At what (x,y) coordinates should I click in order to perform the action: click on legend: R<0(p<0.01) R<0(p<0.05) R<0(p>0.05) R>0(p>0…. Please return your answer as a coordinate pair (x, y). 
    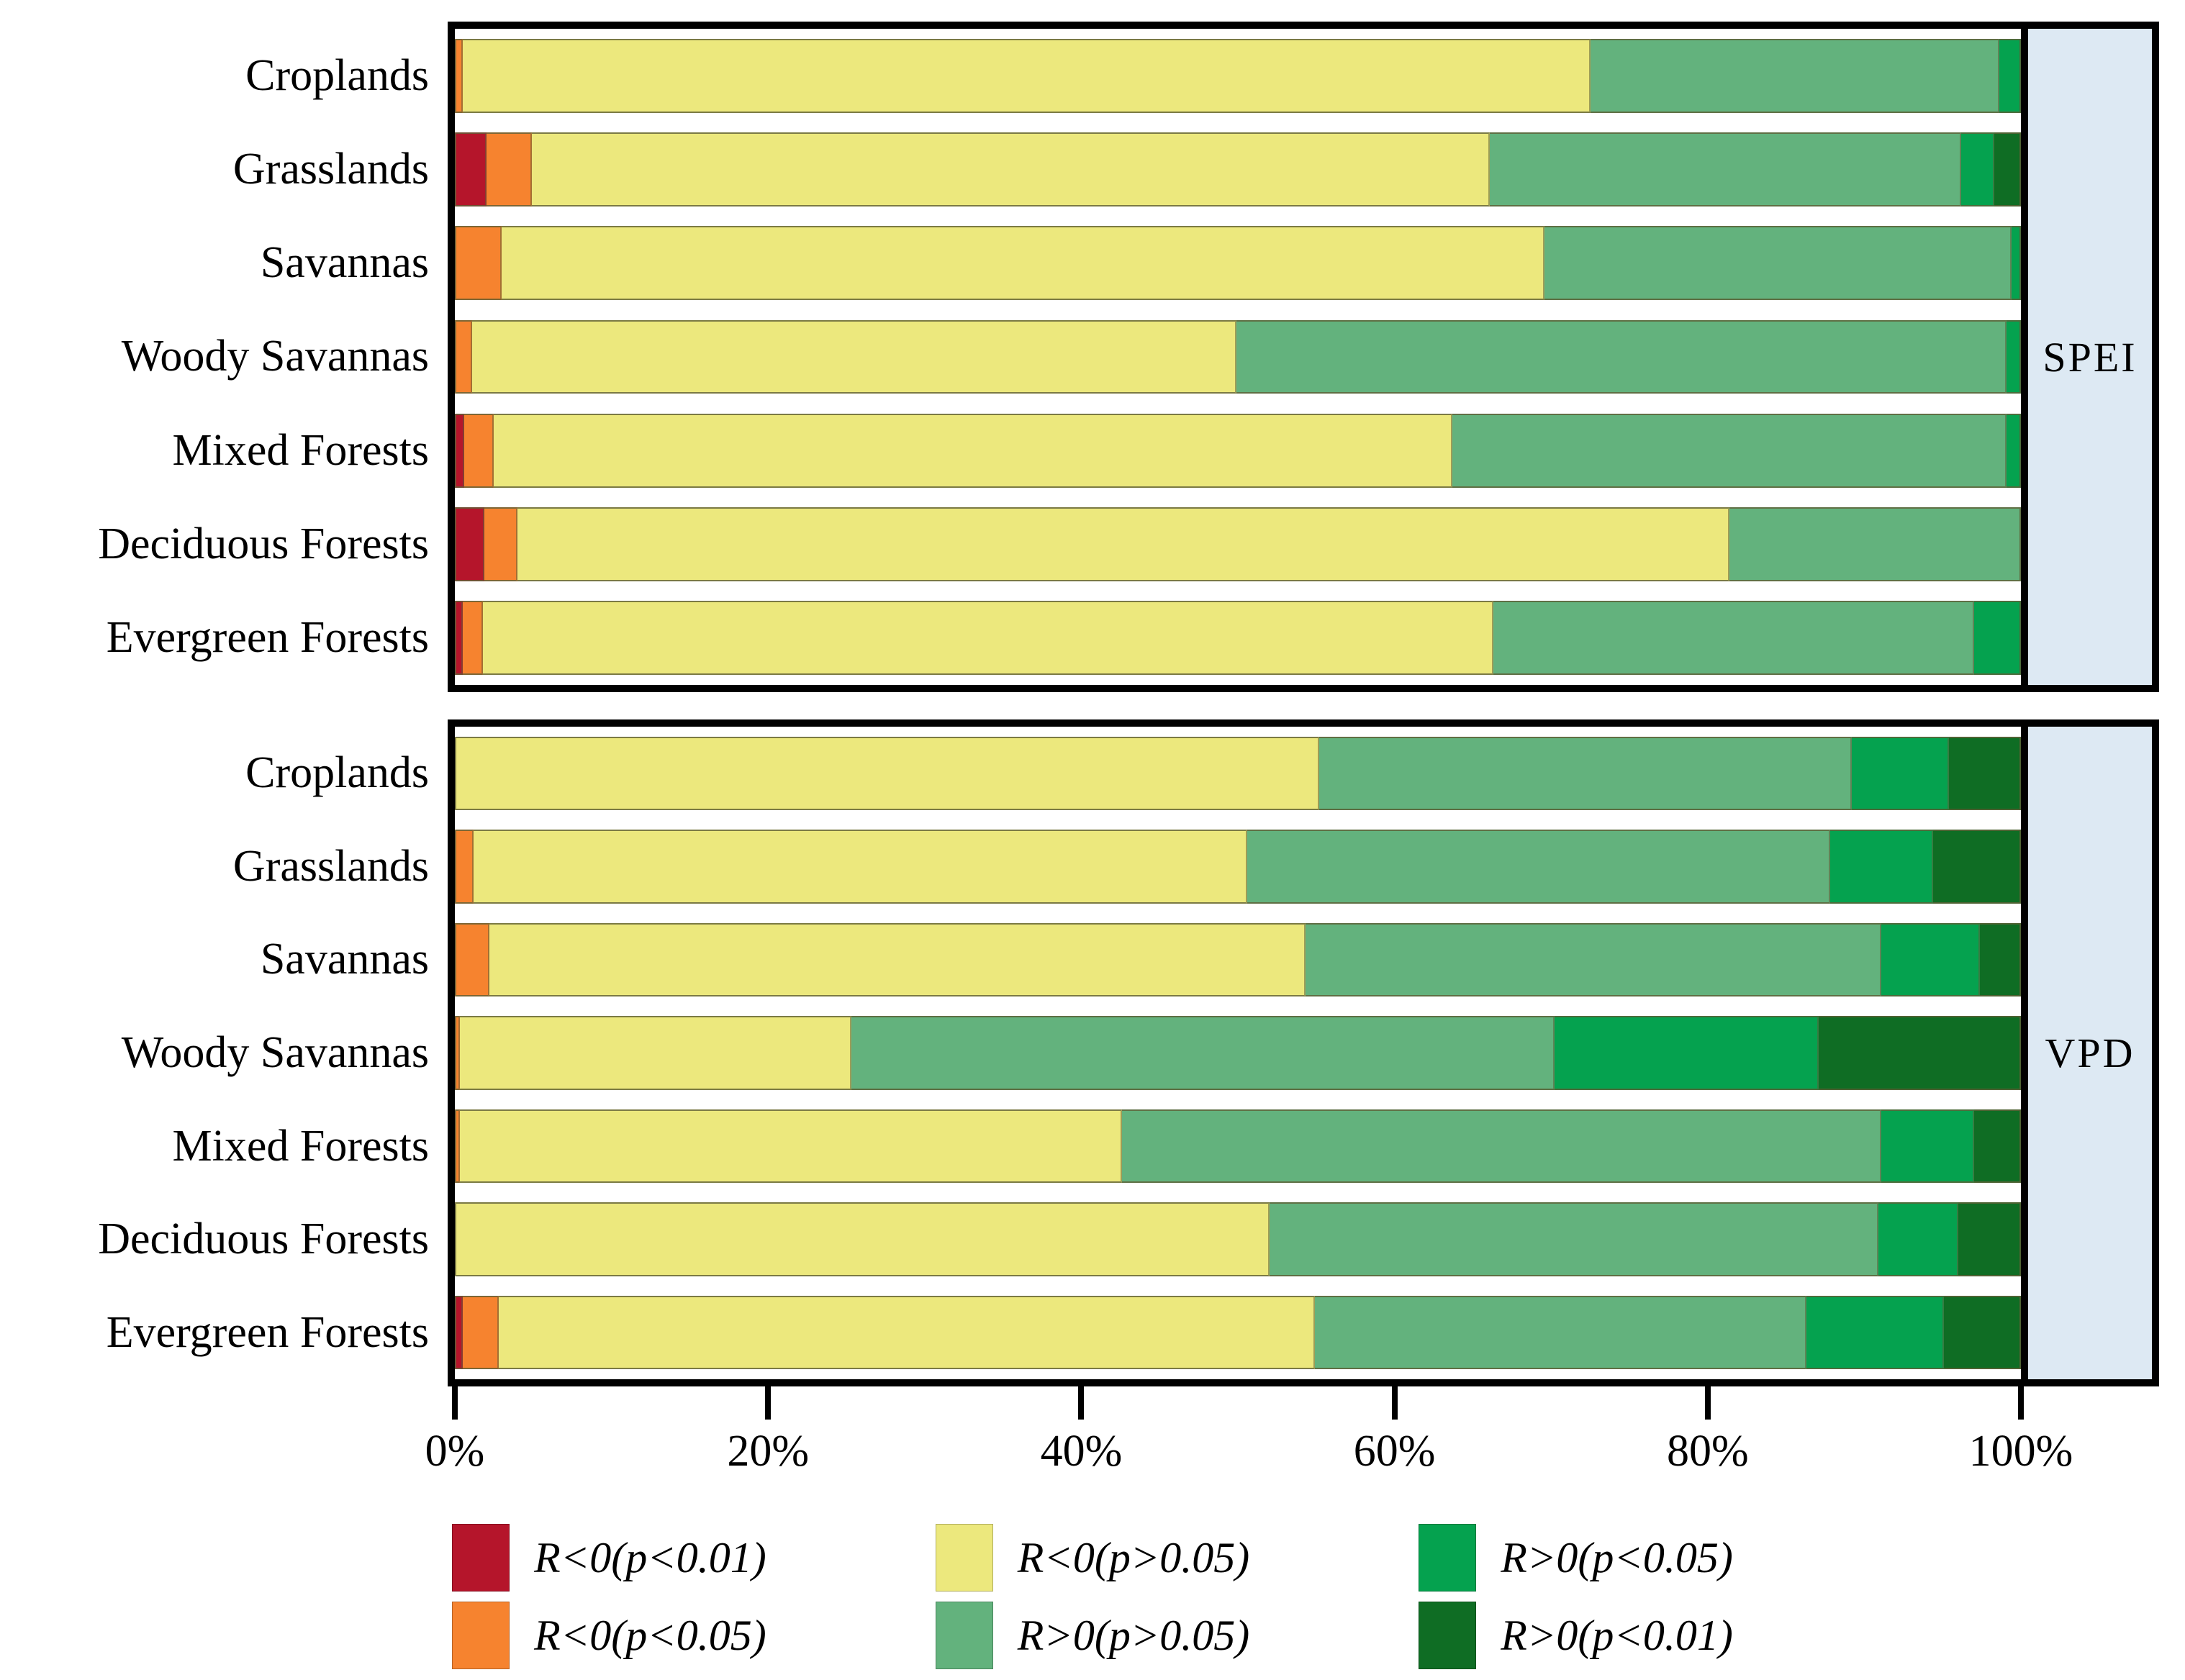
    Looking at the image, I should click on (1092, 1596).